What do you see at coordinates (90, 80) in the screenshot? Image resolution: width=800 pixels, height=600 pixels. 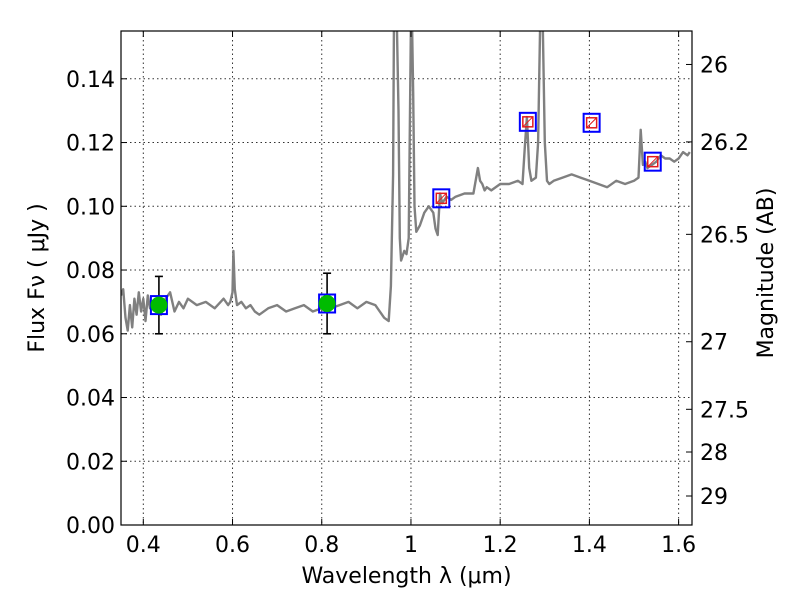 I see `y-tick-label: 0.14` at bounding box center [90, 80].